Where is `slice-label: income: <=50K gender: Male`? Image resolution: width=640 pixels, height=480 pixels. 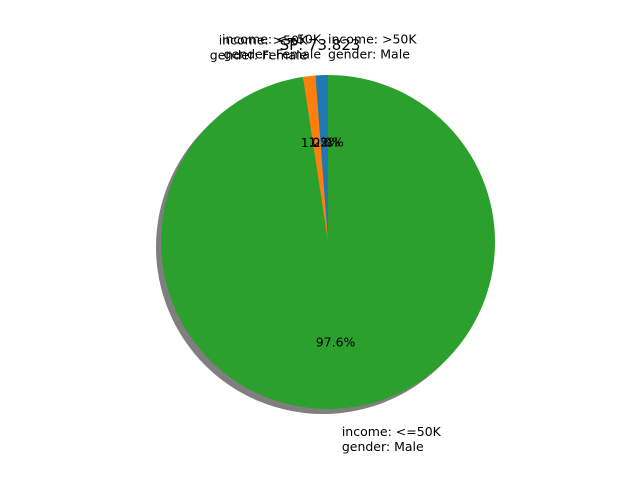
slice-label: income: <=50K gender: Male is located at coordinates (392, 439).